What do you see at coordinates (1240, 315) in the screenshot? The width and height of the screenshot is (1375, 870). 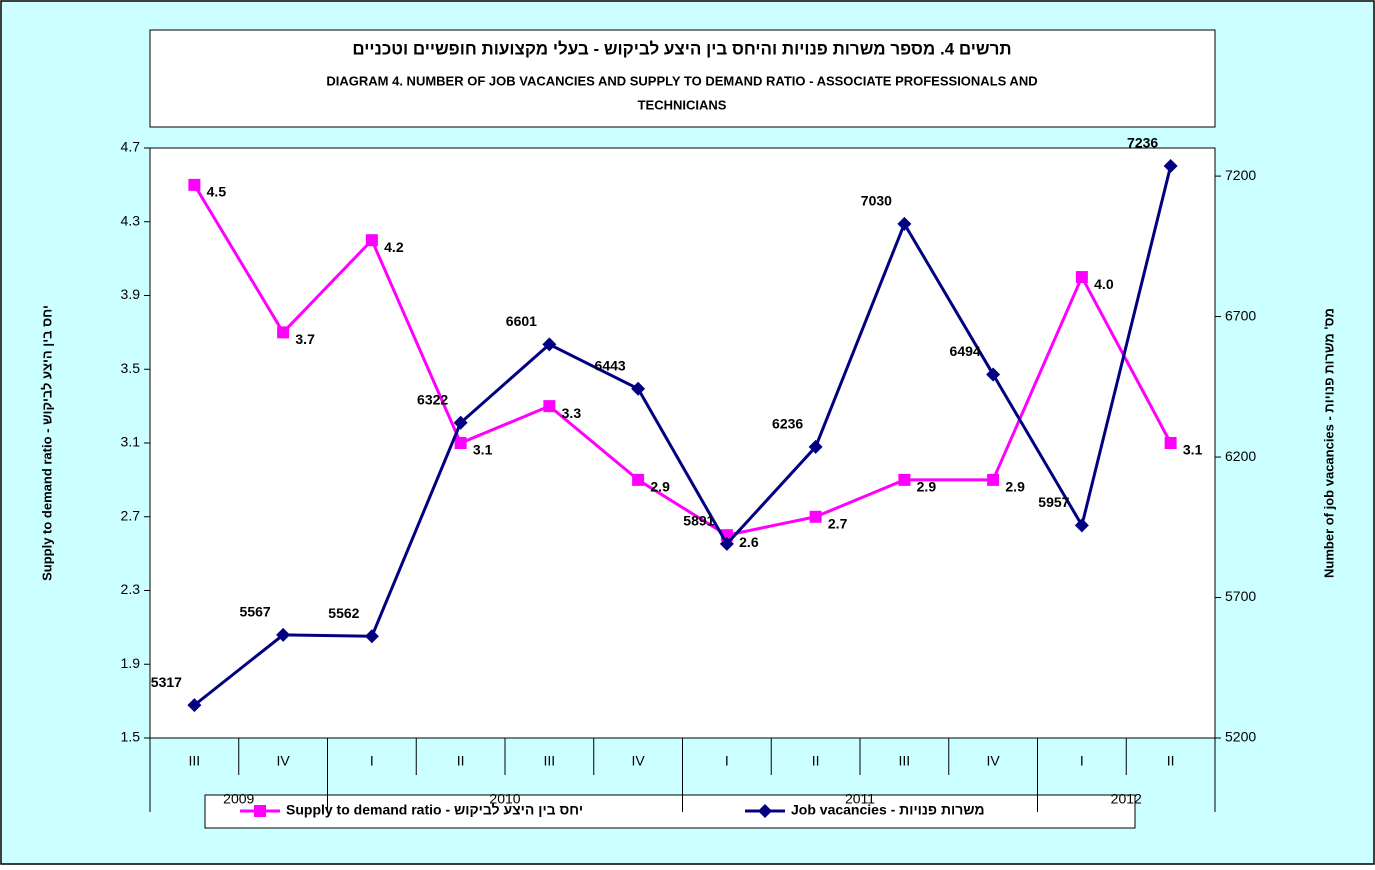 I see `y2-tick-label: 6700` at bounding box center [1240, 315].